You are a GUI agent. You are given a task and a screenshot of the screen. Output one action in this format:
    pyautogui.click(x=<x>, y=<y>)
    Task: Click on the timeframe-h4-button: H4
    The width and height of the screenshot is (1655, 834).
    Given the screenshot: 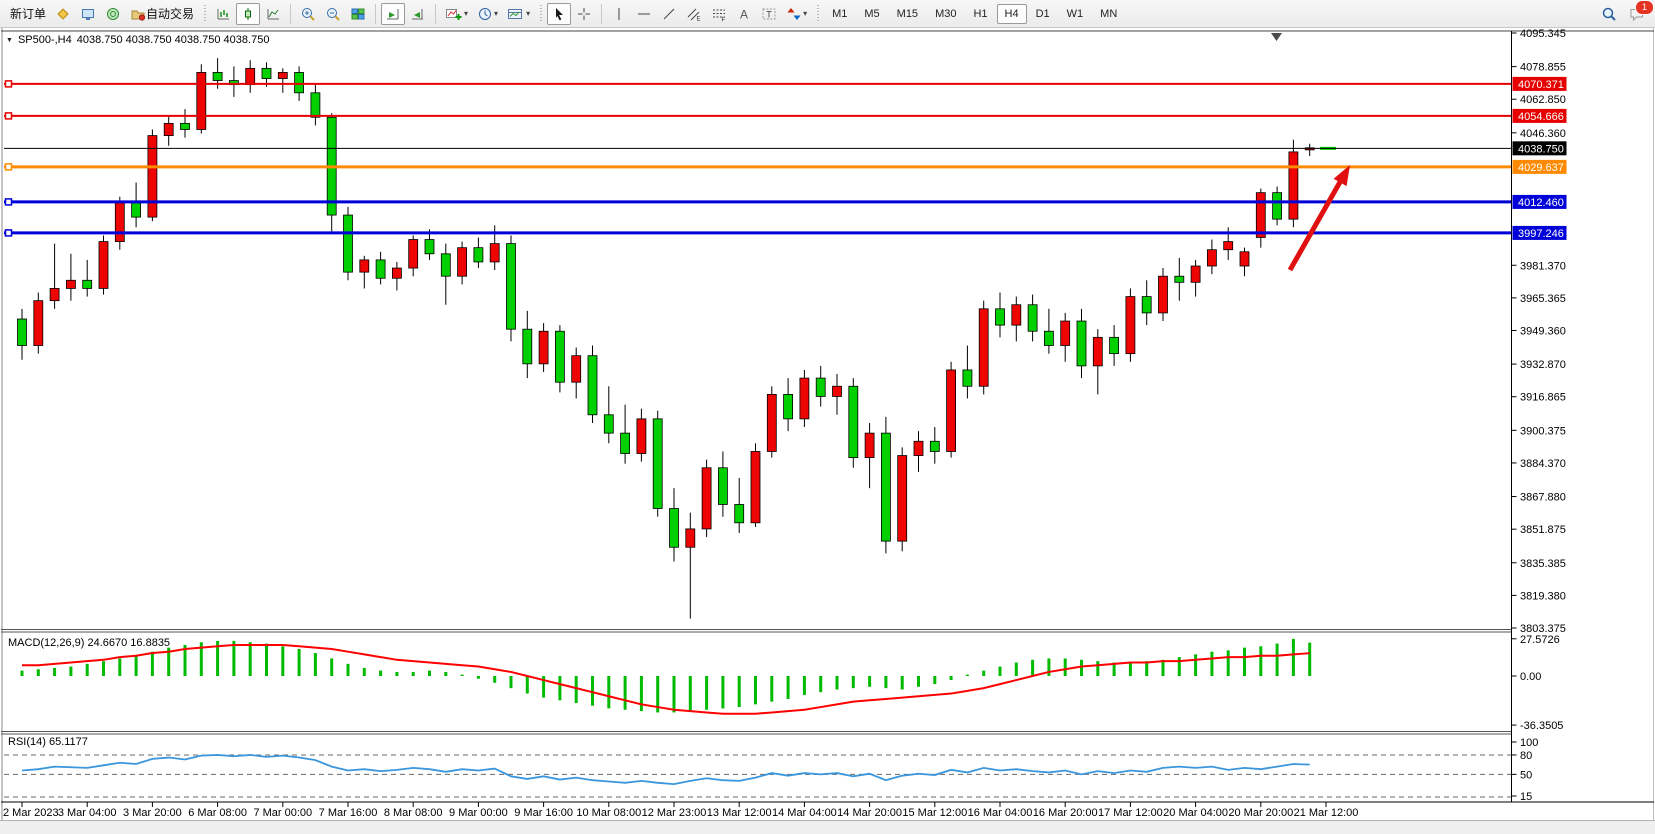 What is the action you would take?
    pyautogui.click(x=1011, y=13)
    